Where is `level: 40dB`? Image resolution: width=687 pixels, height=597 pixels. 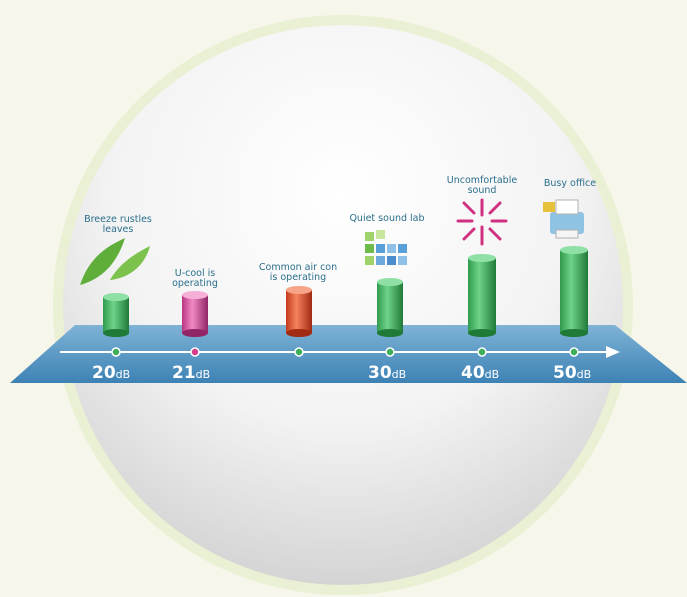 level: 40dB is located at coordinates (480, 373).